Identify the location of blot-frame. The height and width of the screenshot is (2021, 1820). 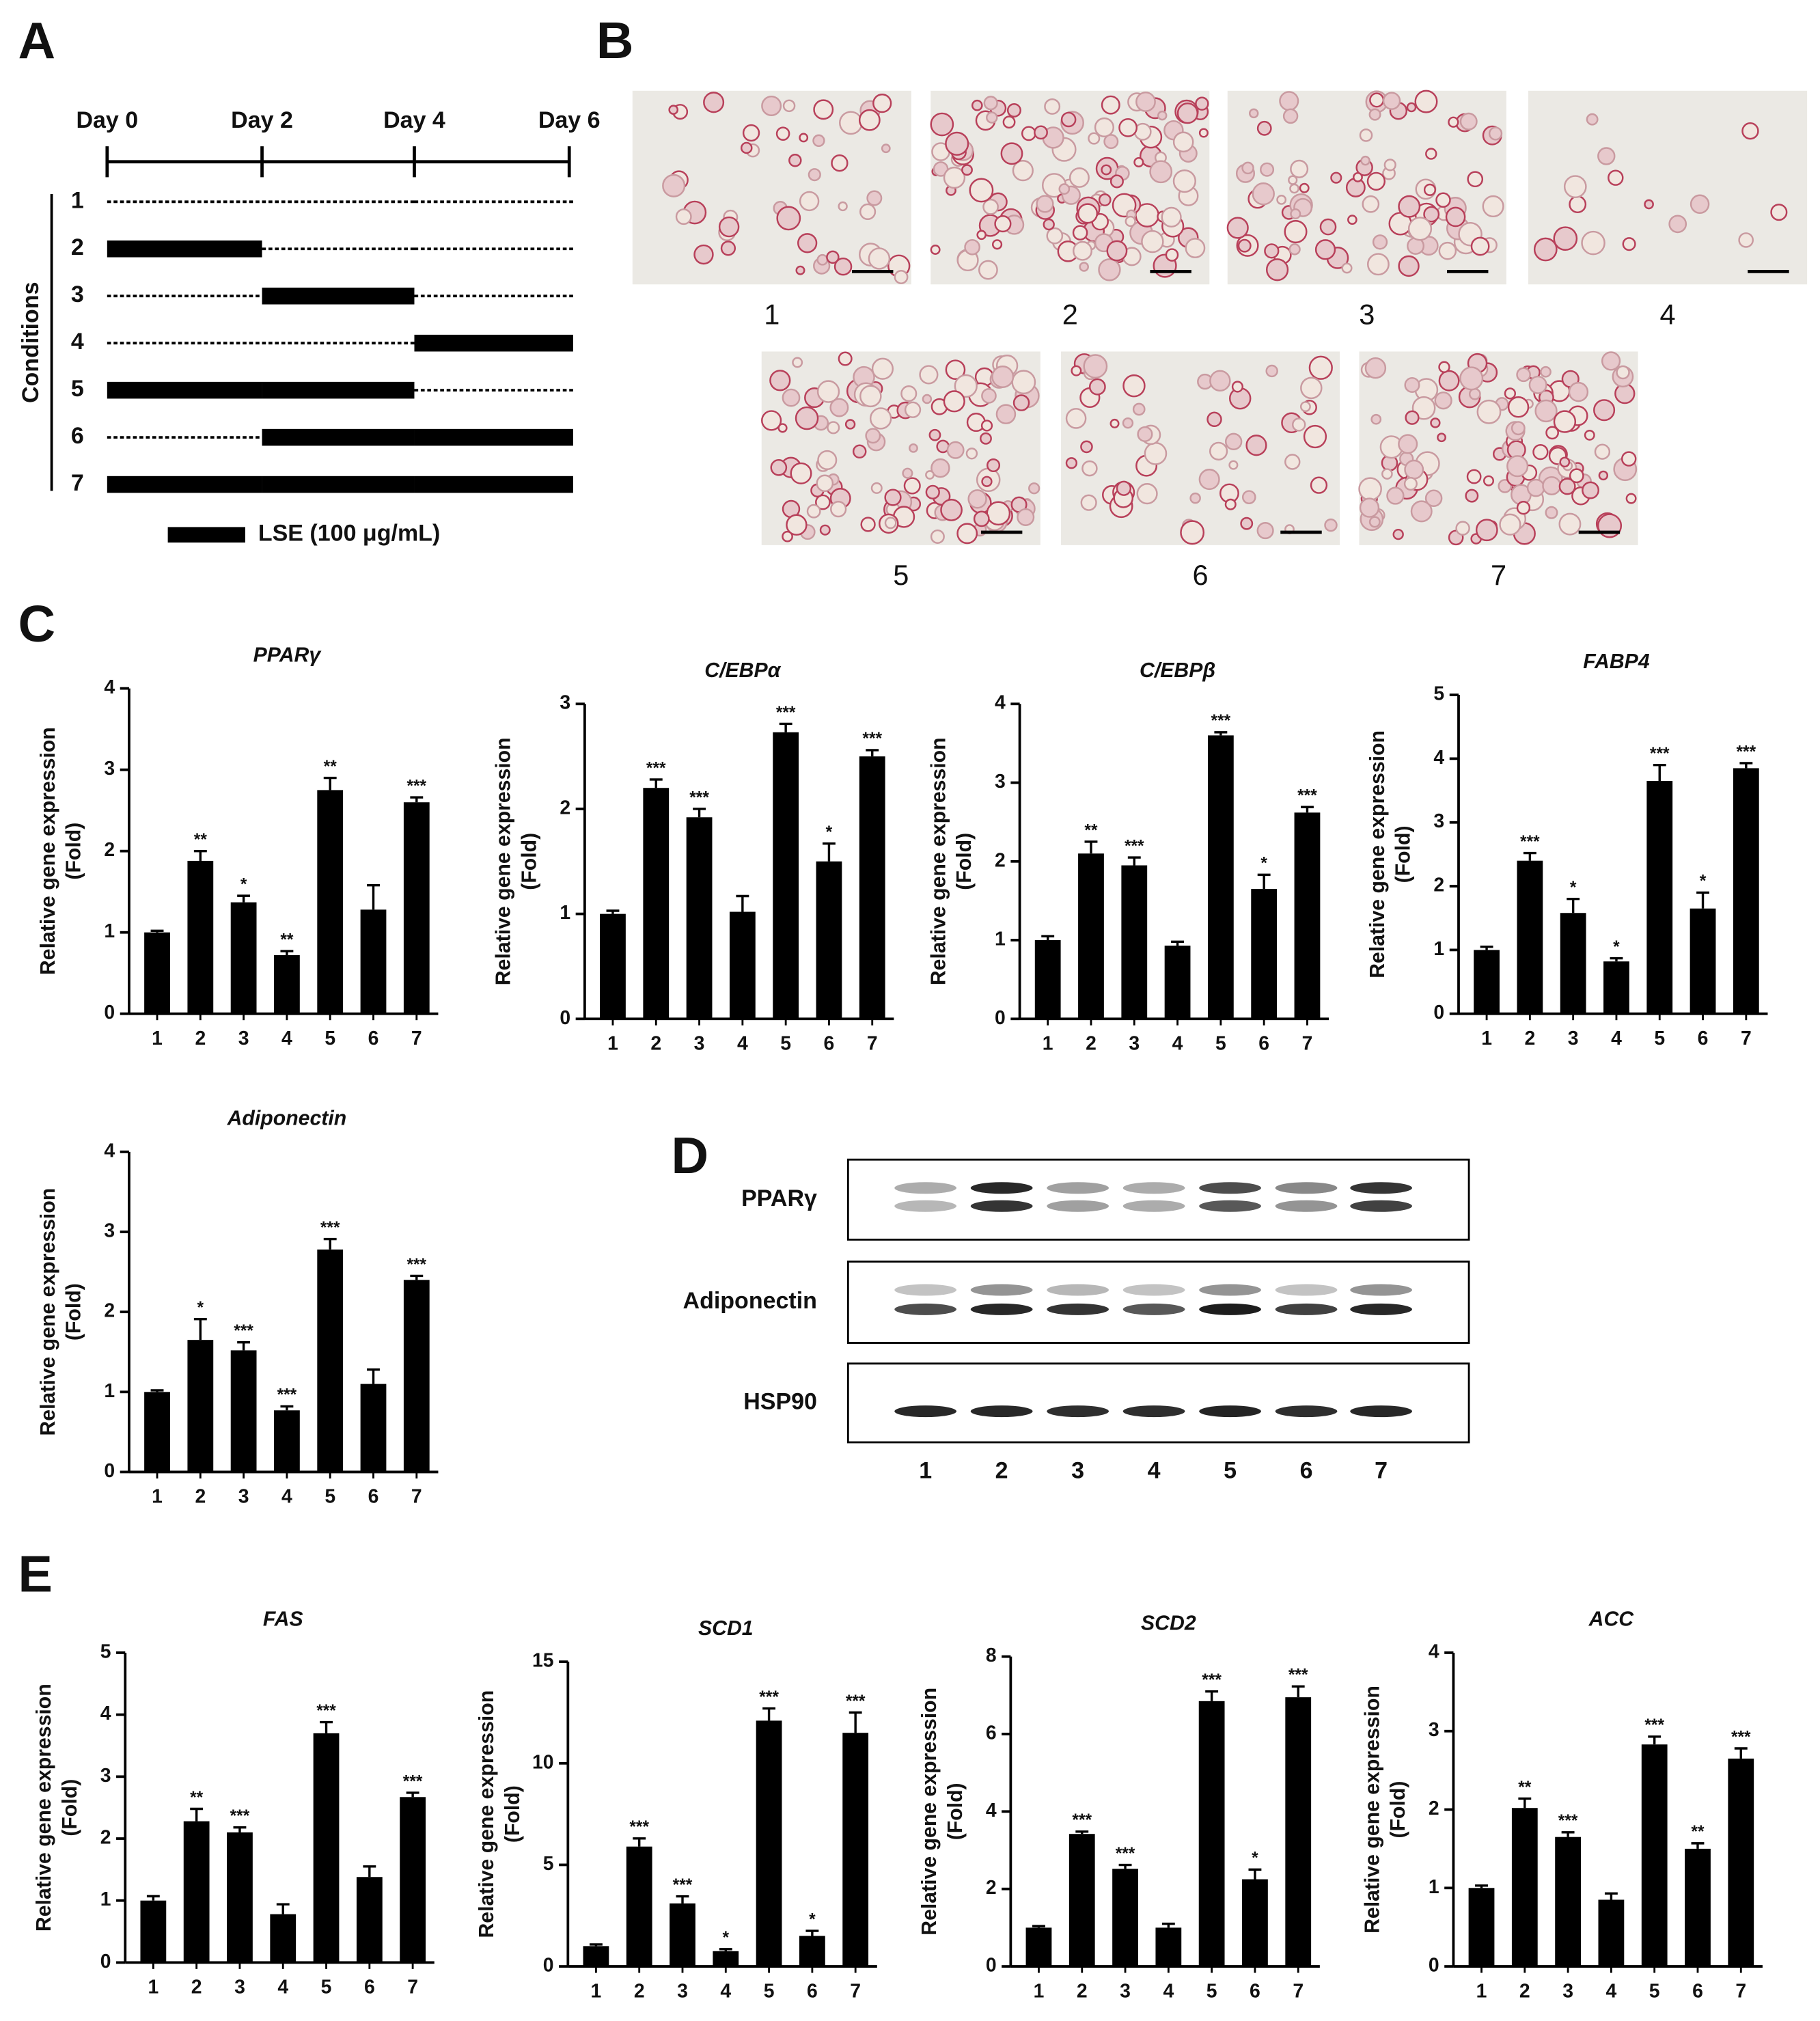
(1158, 1403).